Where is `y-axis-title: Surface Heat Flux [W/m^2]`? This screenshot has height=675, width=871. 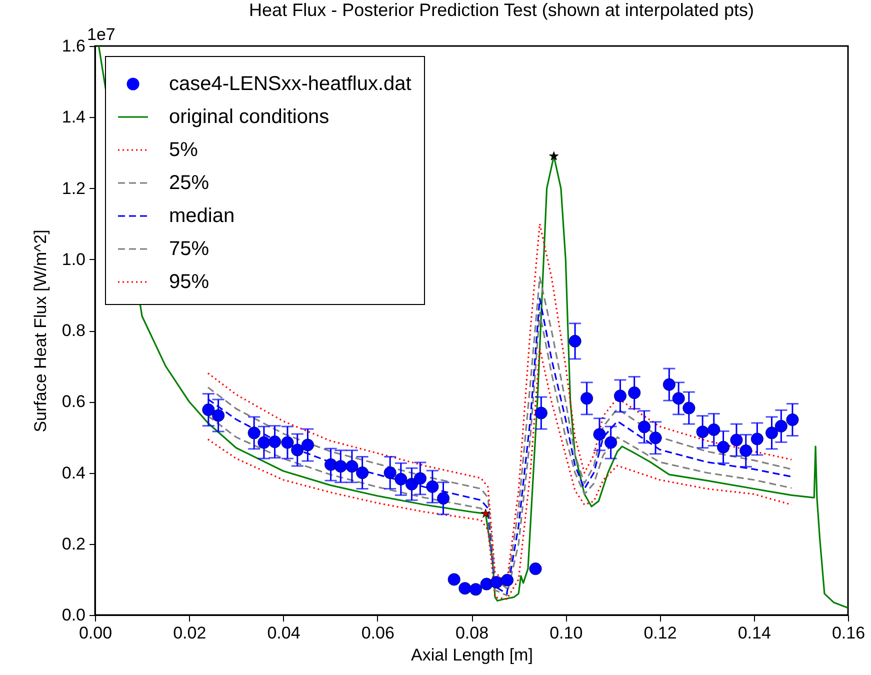 y-axis-title: Surface Heat Flux [W/m^2] is located at coordinates (40, 331).